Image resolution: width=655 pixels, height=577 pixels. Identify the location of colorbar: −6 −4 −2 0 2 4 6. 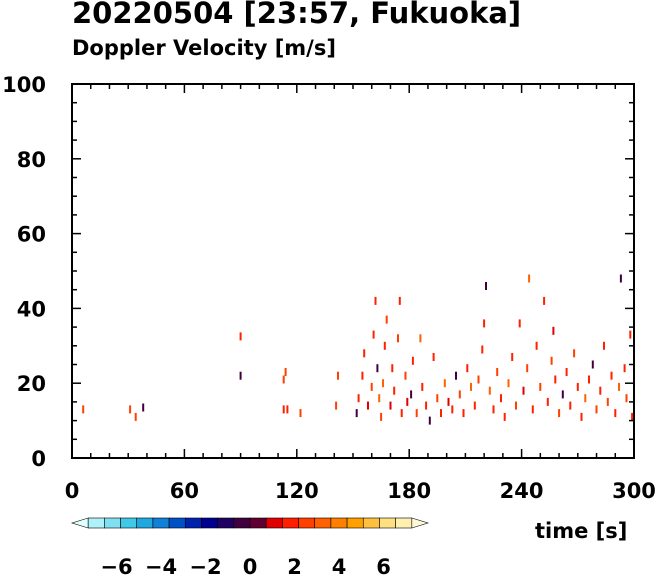
(250, 547).